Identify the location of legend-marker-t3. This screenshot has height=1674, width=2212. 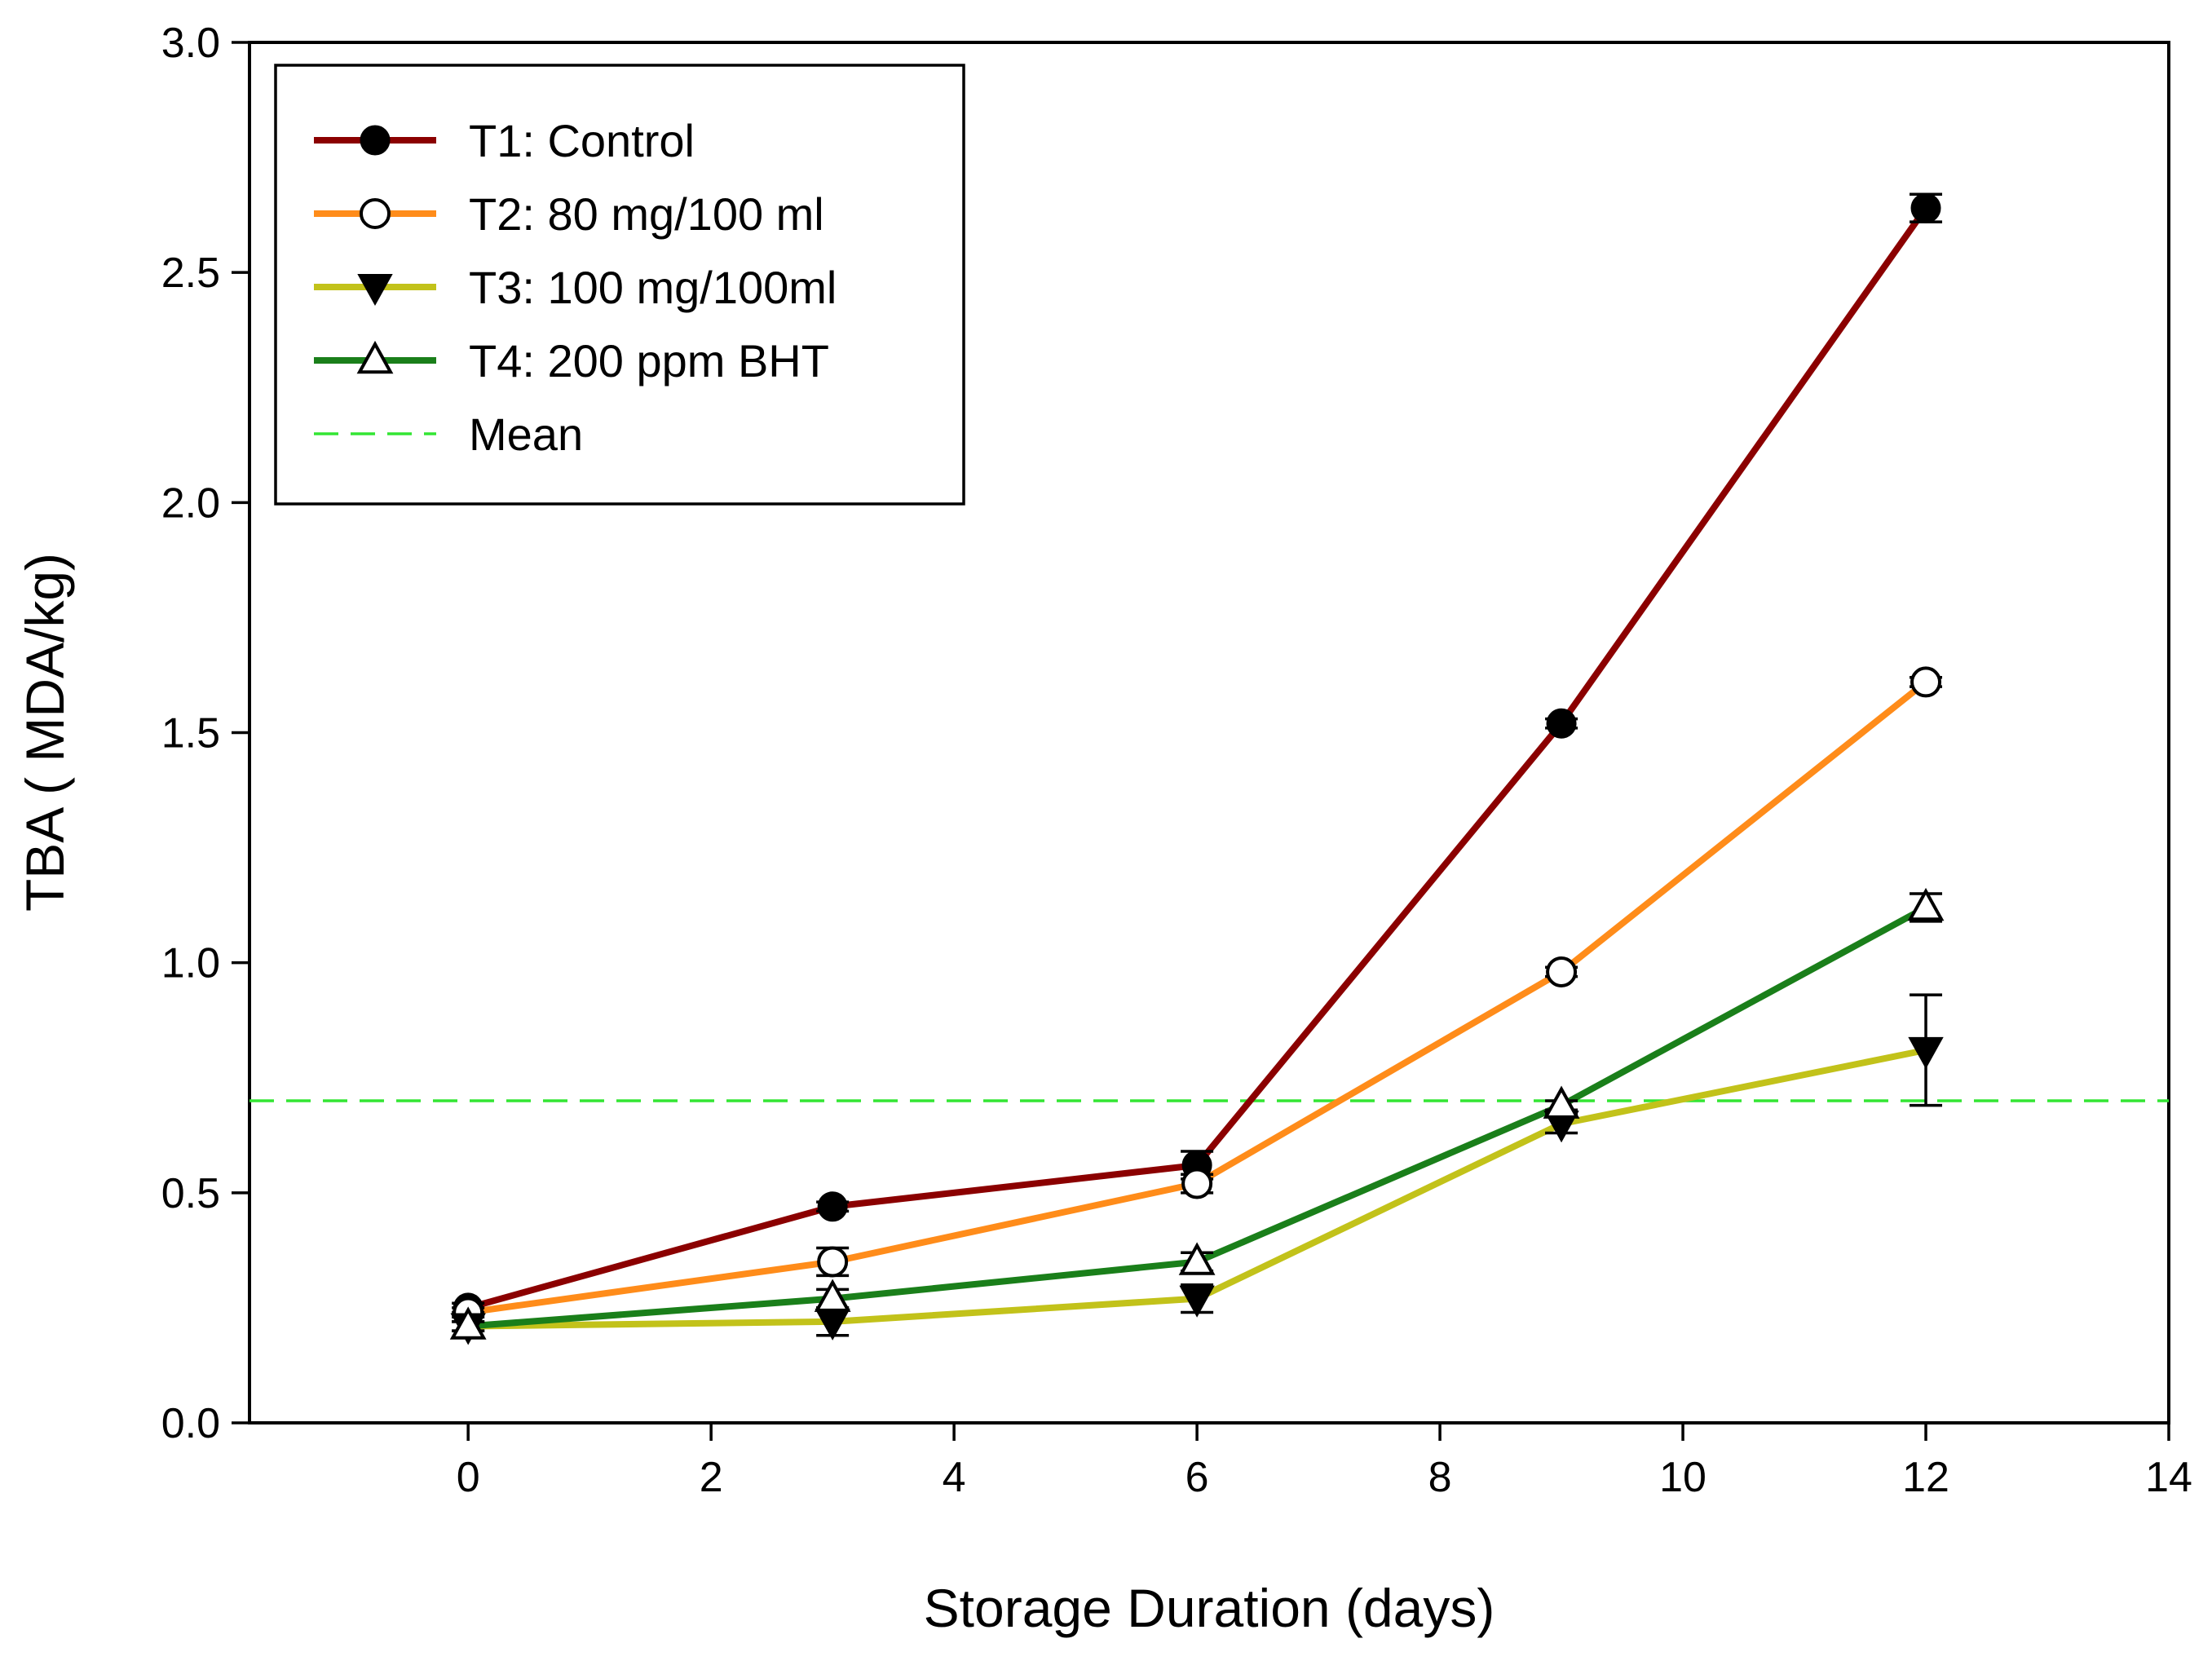
(375, 290).